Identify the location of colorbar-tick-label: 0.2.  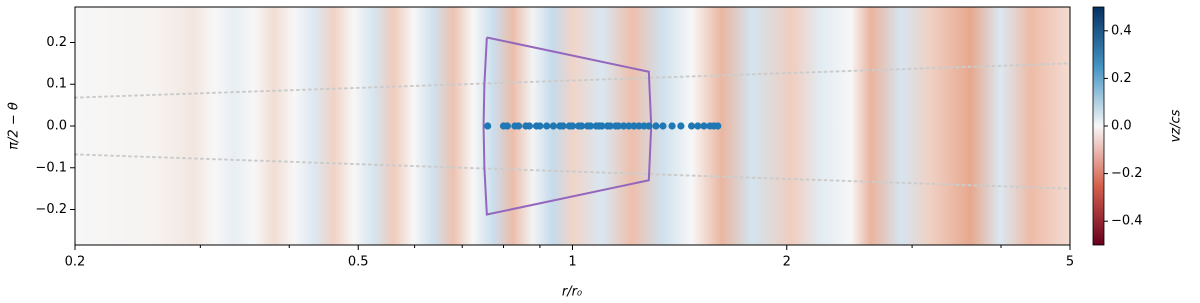
(1121, 78).